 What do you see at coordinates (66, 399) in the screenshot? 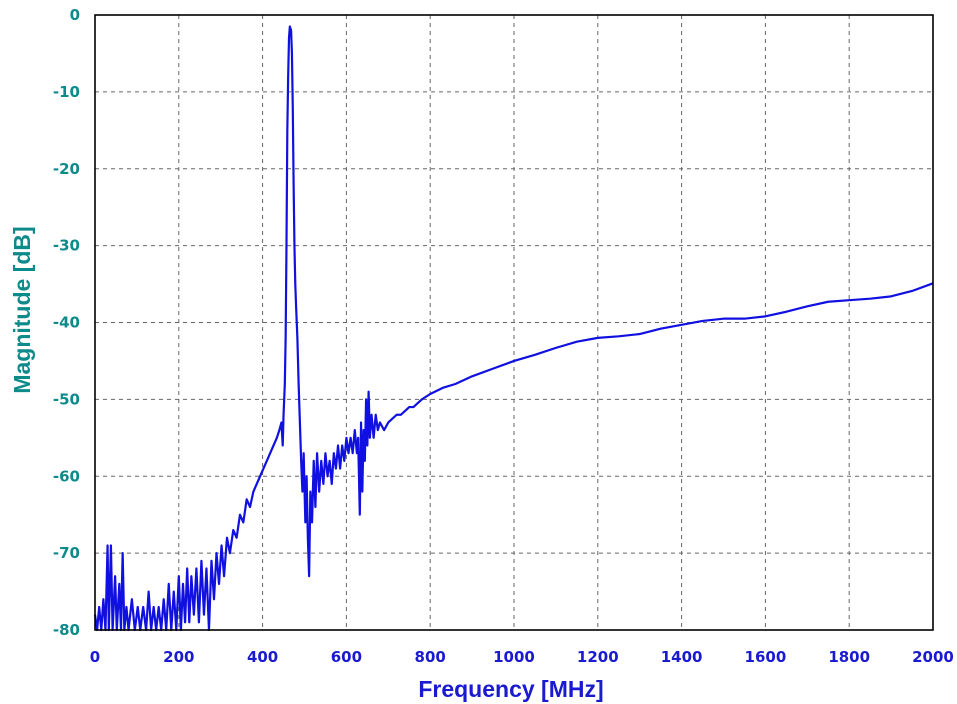
I see `y-tick-label-5: -50` at bounding box center [66, 399].